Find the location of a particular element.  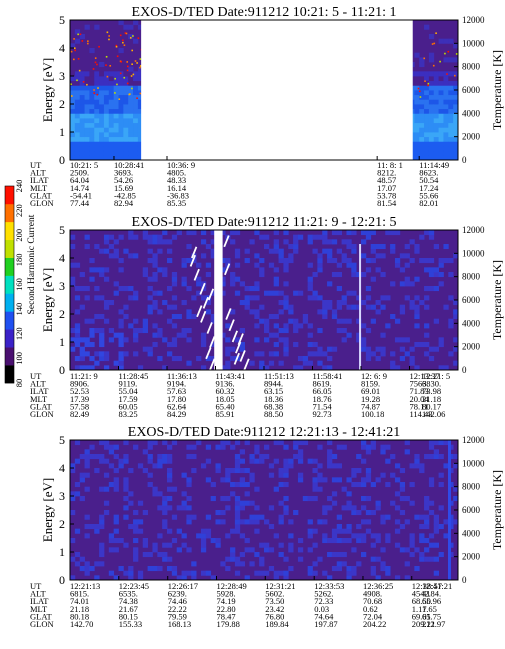

ephemeris-cell: 100.18 is located at coordinates (372, 414).